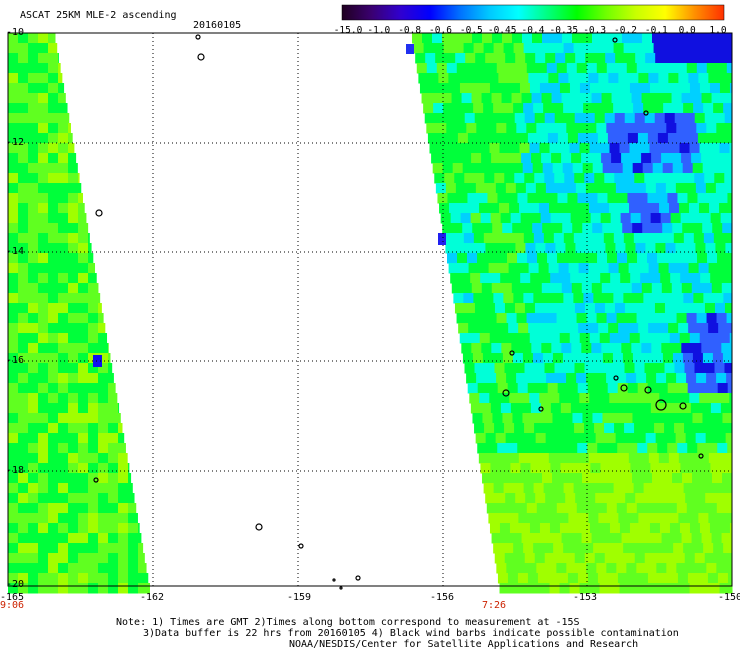 This screenshot has width=740, height=650. I want to click on colorbar-label: -0.3, so click(595, 30).